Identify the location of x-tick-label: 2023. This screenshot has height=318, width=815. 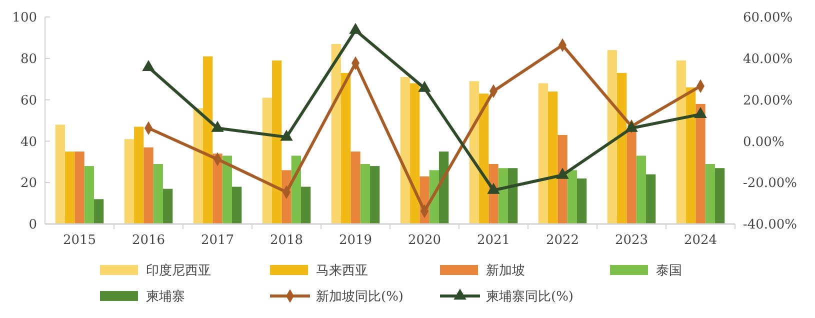
(631, 240).